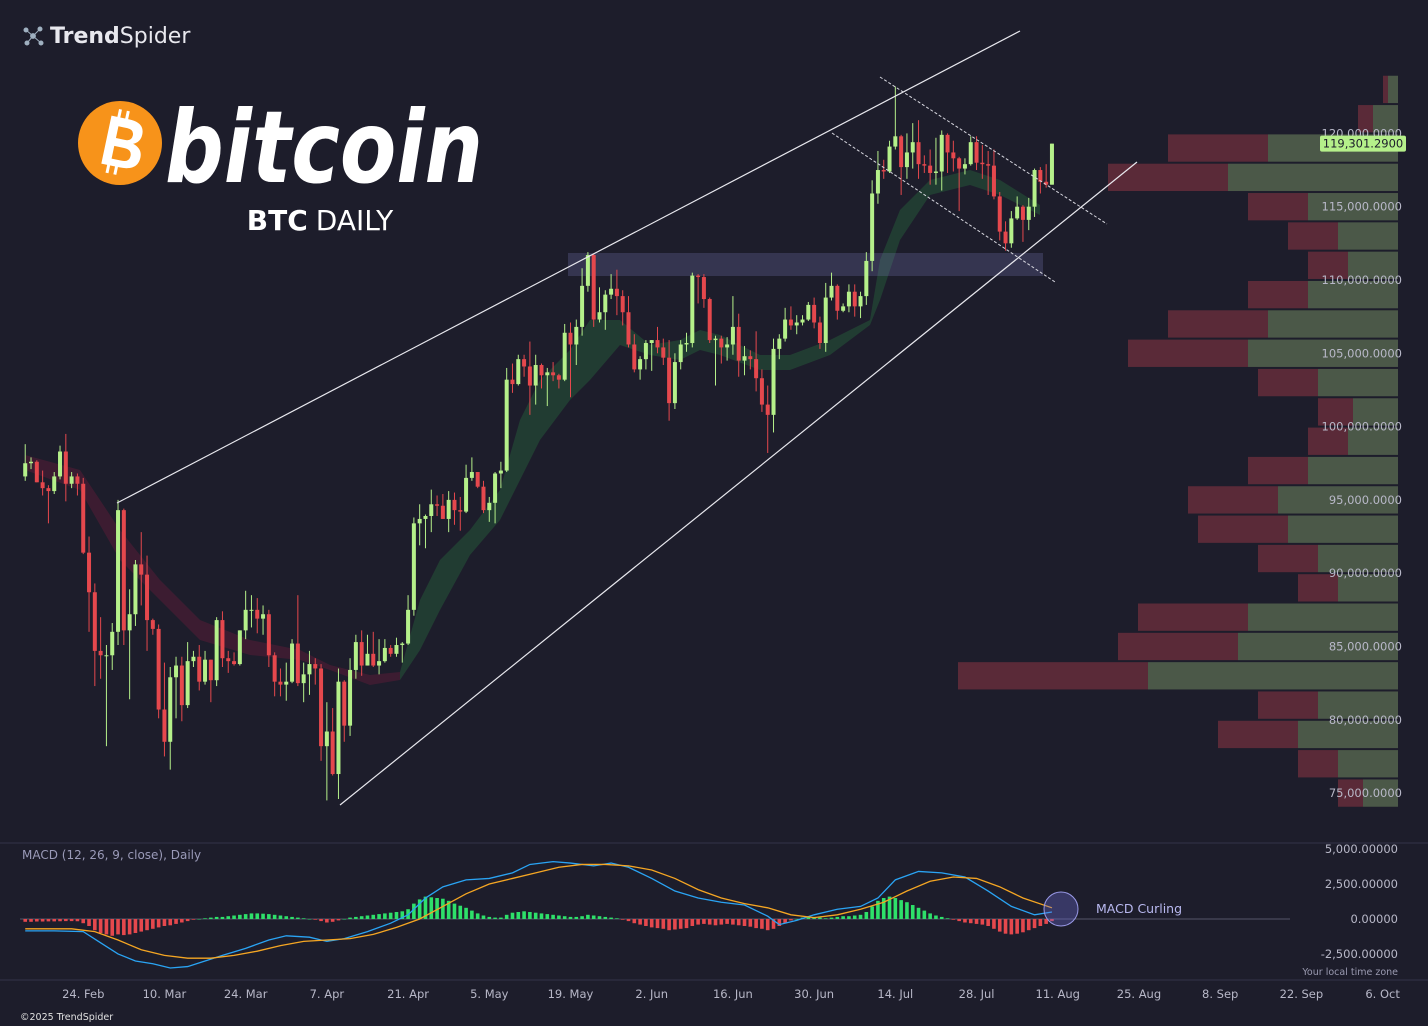 Image resolution: width=1428 pixels, height=1026 pixels. Describe the element at coordinates (1220, 994) in the screenshot. I see `x-tick-label: 8. Sep` at that location.